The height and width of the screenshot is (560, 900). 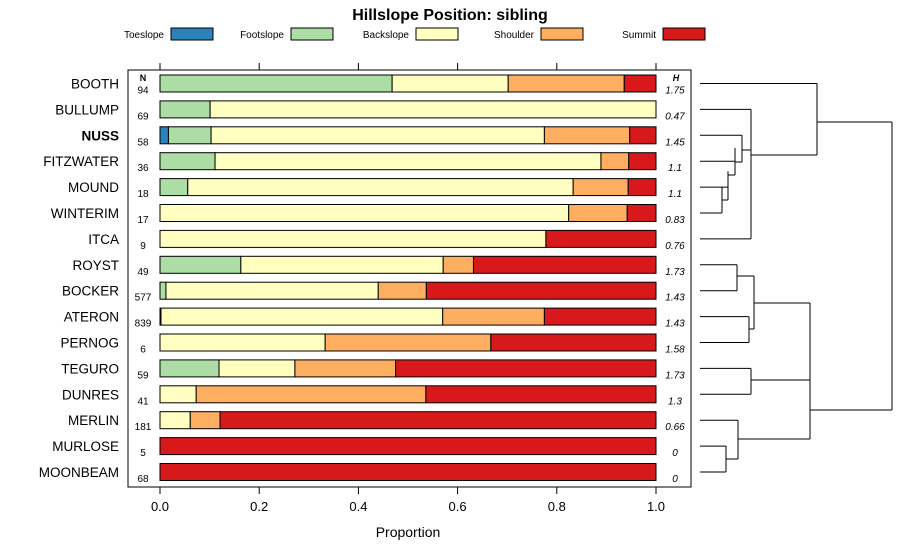 I want to click on n-value-murlose: 5, so click(x=143, y=453).